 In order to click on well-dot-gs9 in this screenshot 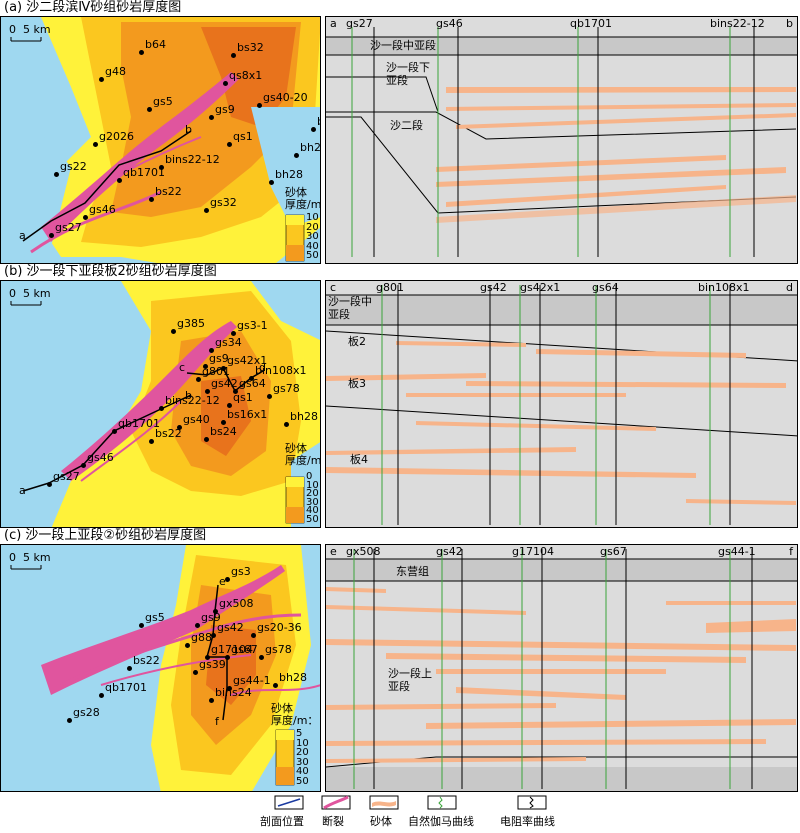, I will do `click(211, 117)`.